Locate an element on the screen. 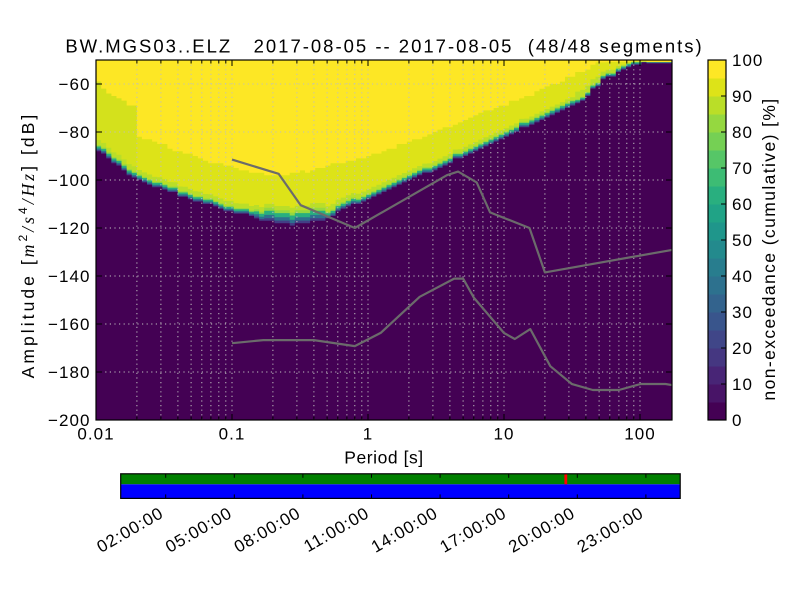  svg-text: −140 is located at coordinates (69, 276).